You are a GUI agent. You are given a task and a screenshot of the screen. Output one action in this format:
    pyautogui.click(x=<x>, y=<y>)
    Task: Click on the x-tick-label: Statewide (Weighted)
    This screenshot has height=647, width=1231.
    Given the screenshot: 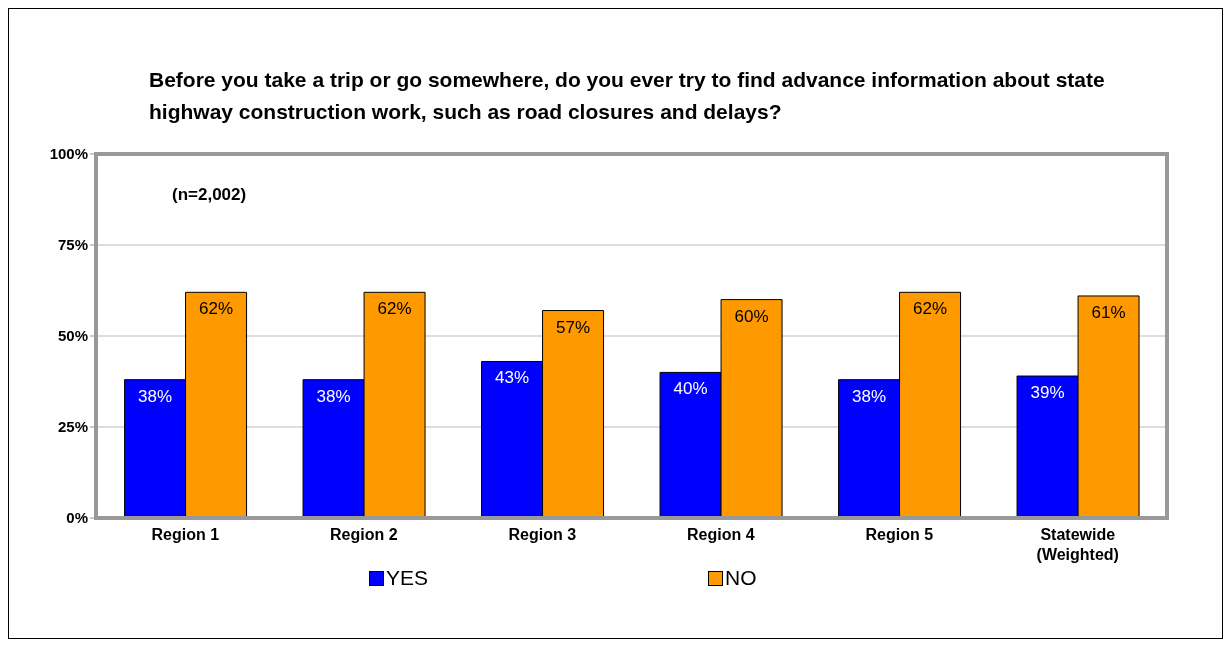 What is the action you would take?
    pyautogui.click(x=1077, y=544)
    